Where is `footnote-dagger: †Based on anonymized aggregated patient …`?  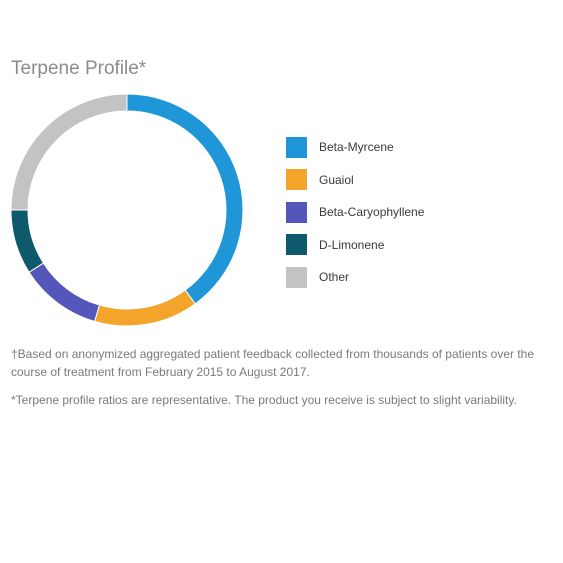
footnote-dagger: †Based on anonymized aggregated patient … is located at coordinates (273, 363).